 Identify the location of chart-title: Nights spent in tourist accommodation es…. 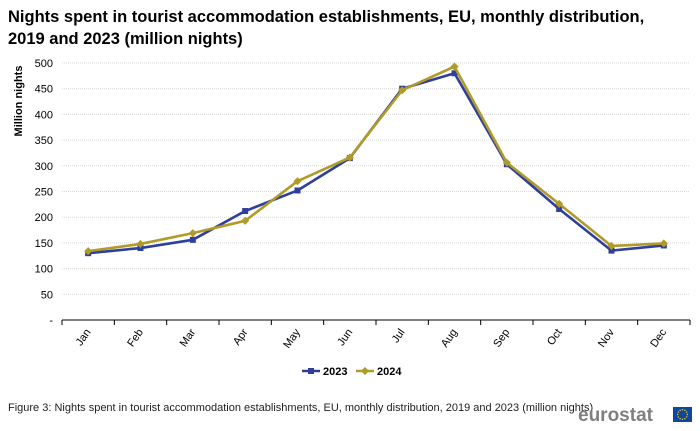
(326, 28).